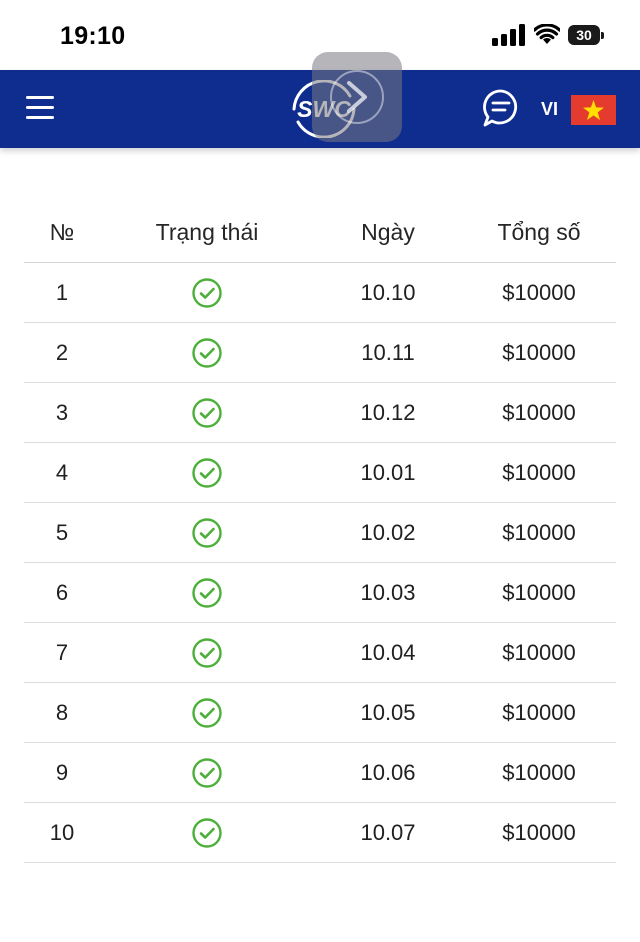  I want to click on chevron-right-icon, so click(357, 97).